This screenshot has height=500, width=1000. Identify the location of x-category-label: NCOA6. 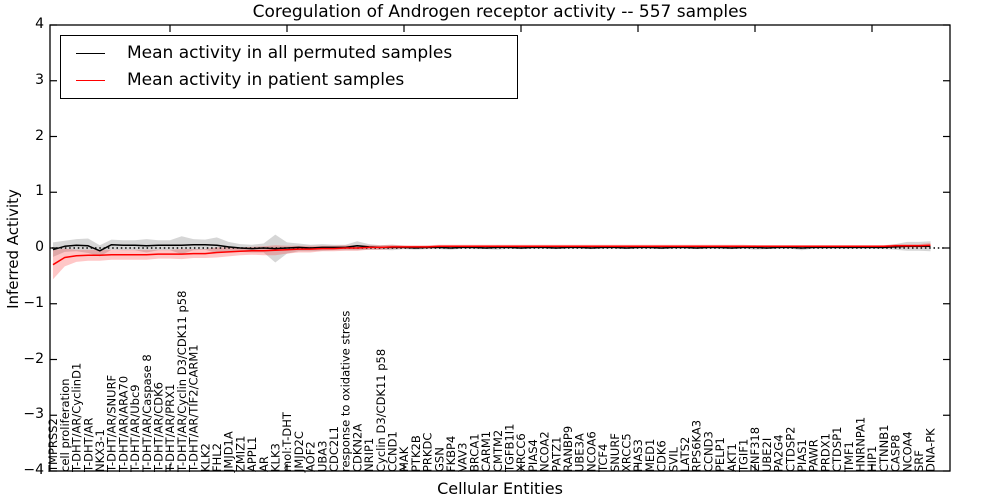
(591, 451).